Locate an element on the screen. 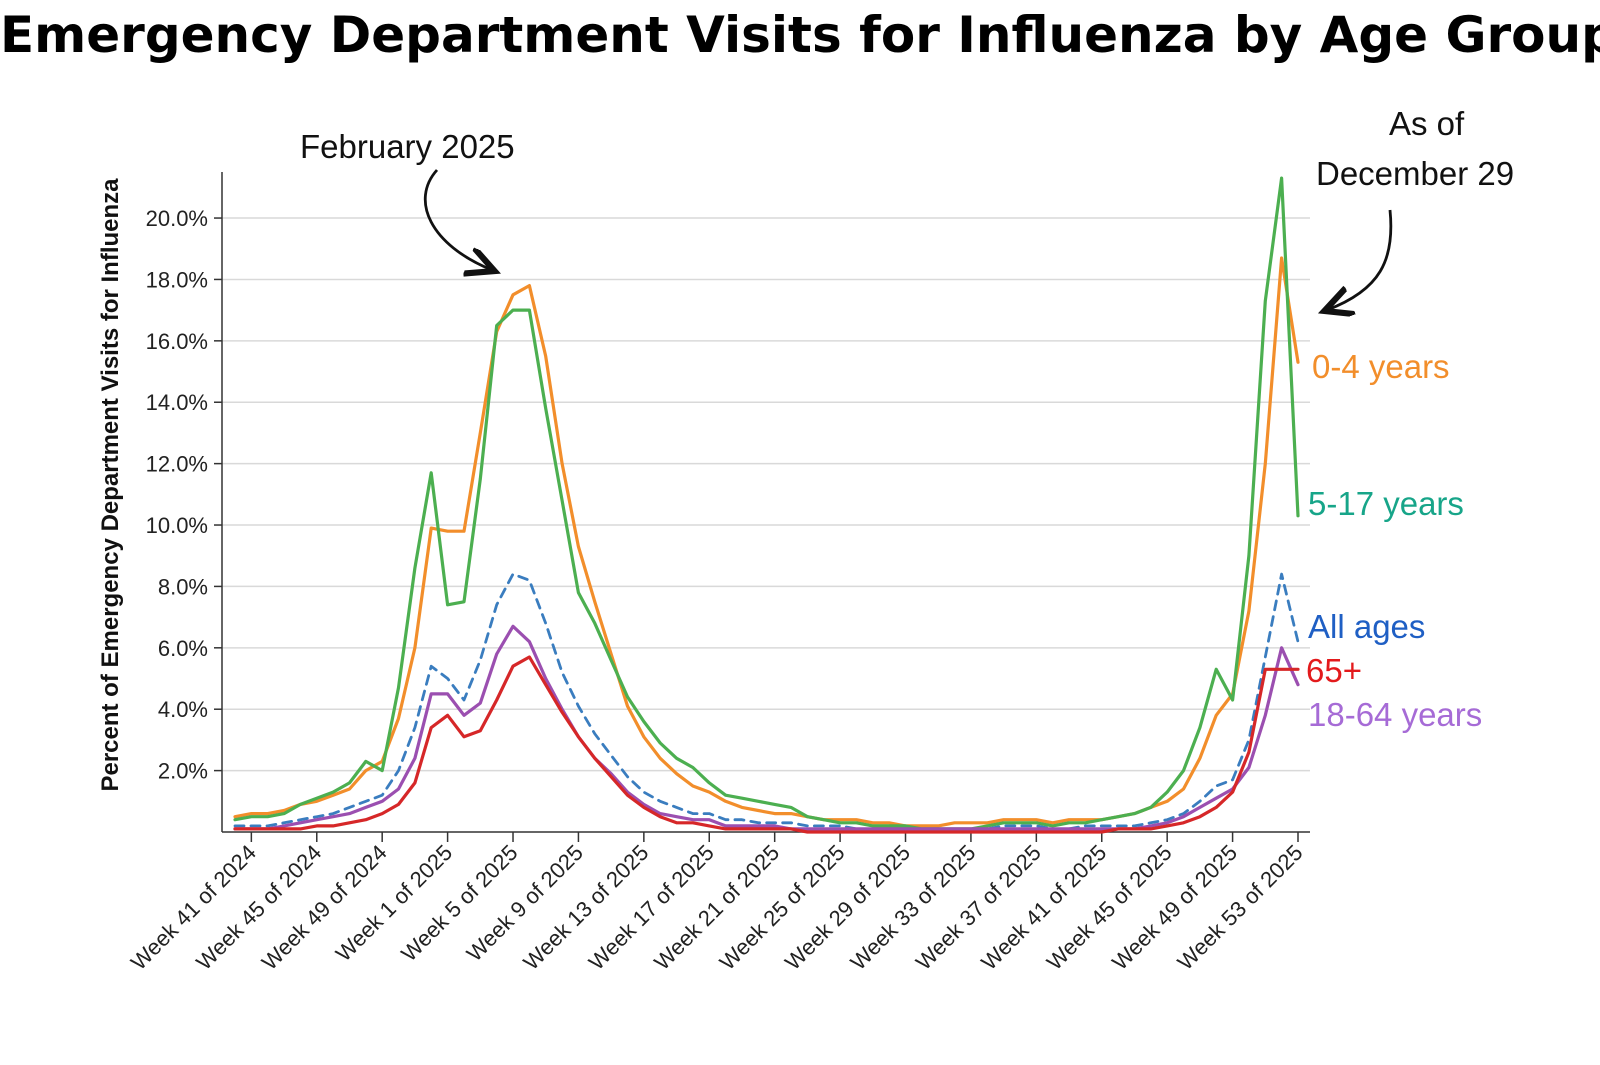  y-tick-label: 14.0% is located at coordinates (177, 402).